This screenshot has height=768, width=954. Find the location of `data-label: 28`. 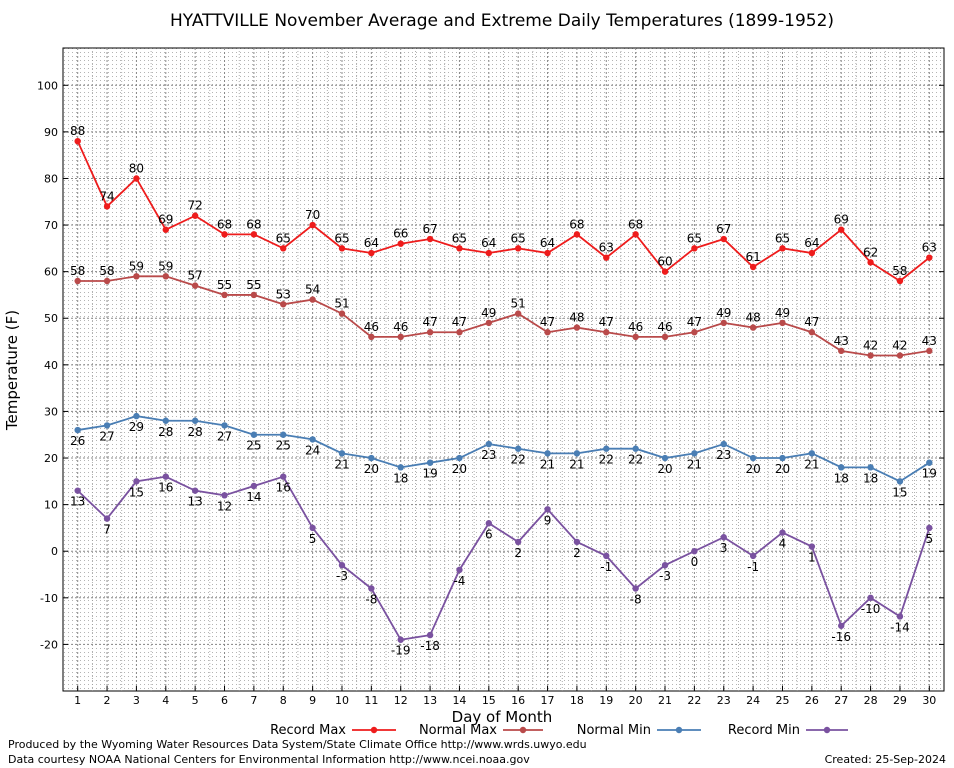

data-label: 28 is located at coordinates (165, 432).